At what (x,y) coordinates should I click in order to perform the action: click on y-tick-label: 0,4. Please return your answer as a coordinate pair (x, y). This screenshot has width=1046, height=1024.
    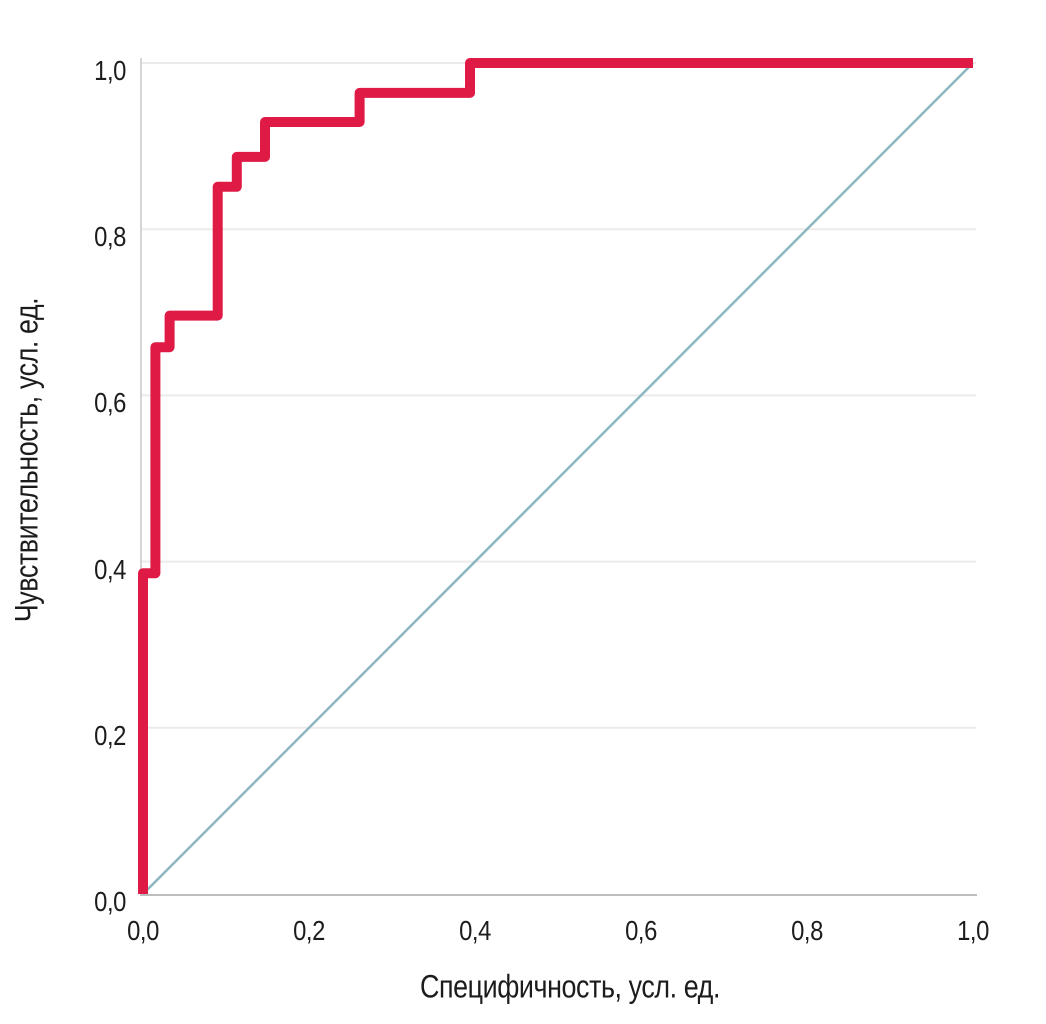
    Looking at the image, I should click on (110, 569).